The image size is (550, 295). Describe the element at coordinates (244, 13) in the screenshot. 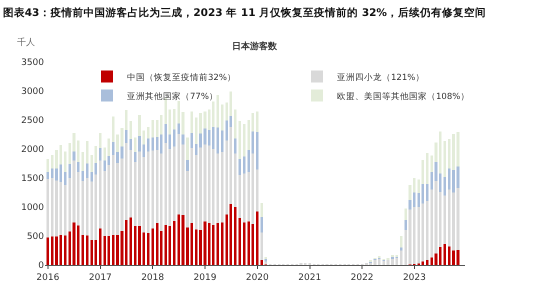

I see `chart-title: 图表43：疫情前中国游客占比为三成，2023 年 11 月仅恢复至疫情前的 32%，后续仍有修复空间` at that location.